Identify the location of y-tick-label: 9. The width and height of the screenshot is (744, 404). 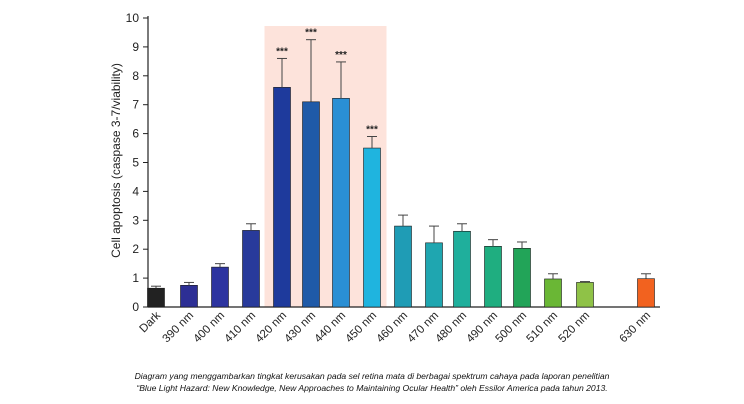
(135, 47).